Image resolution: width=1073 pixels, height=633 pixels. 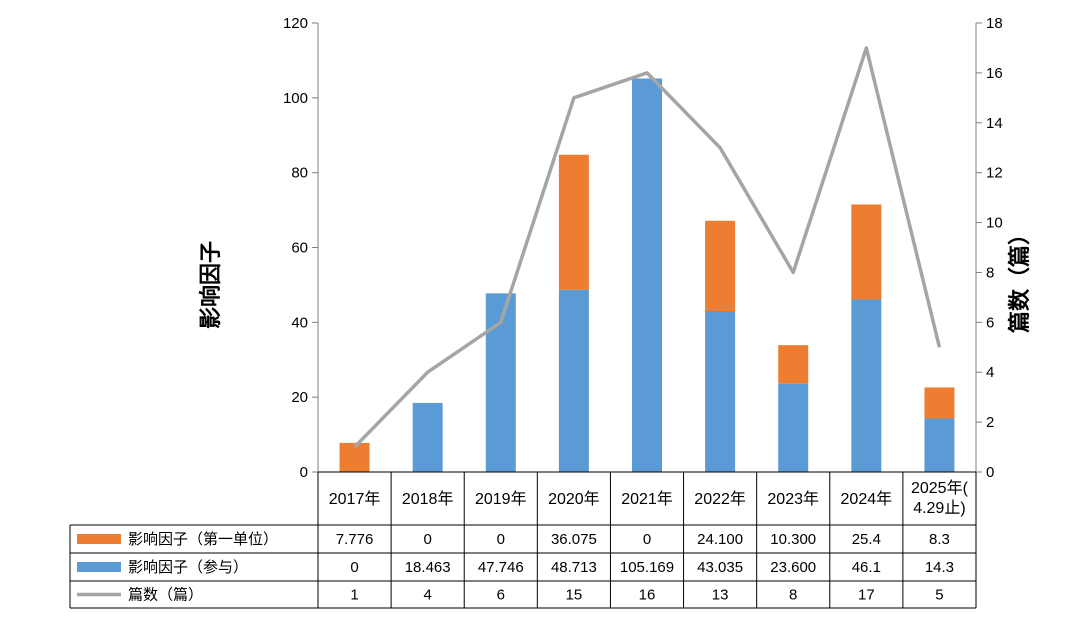 I want to click on table-value: 25.4, so click(x=866, y=539).